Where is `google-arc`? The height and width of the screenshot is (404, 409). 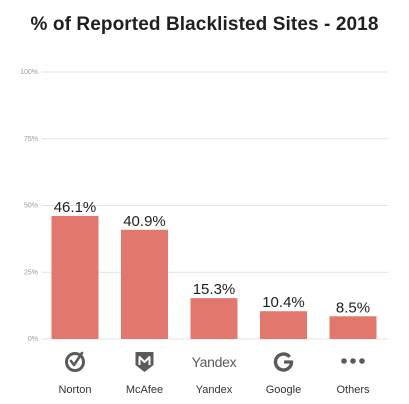
google-arc is located at coordinates (283, 362).